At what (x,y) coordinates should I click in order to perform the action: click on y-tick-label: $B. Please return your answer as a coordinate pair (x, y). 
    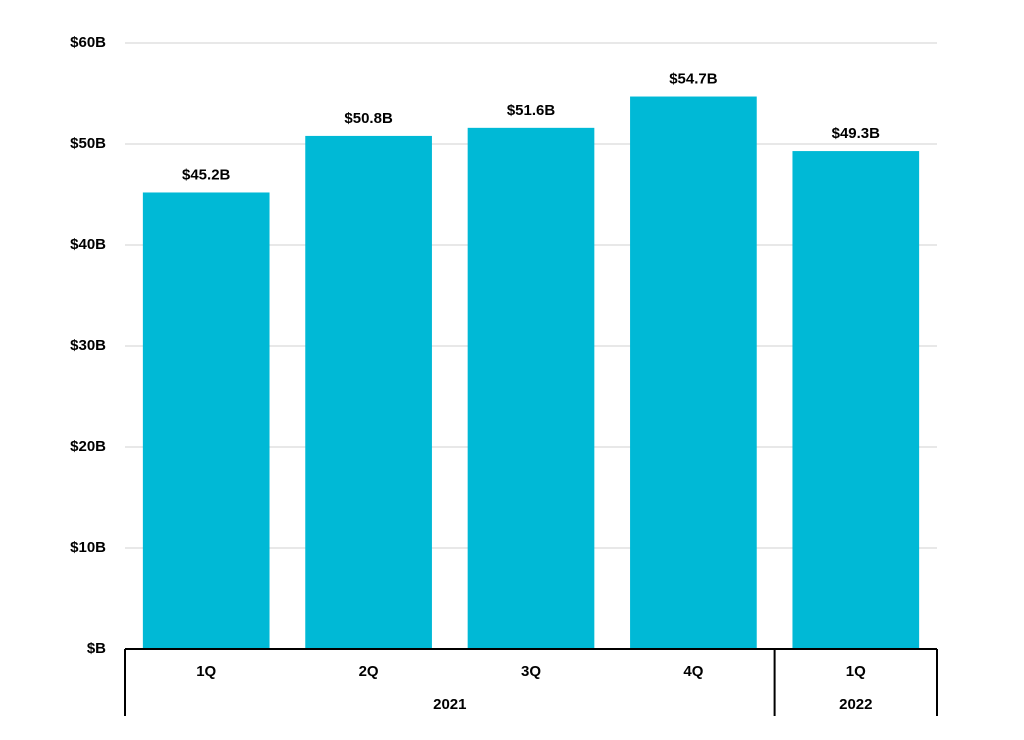
    Looking at the image, I should click on (96, 648).